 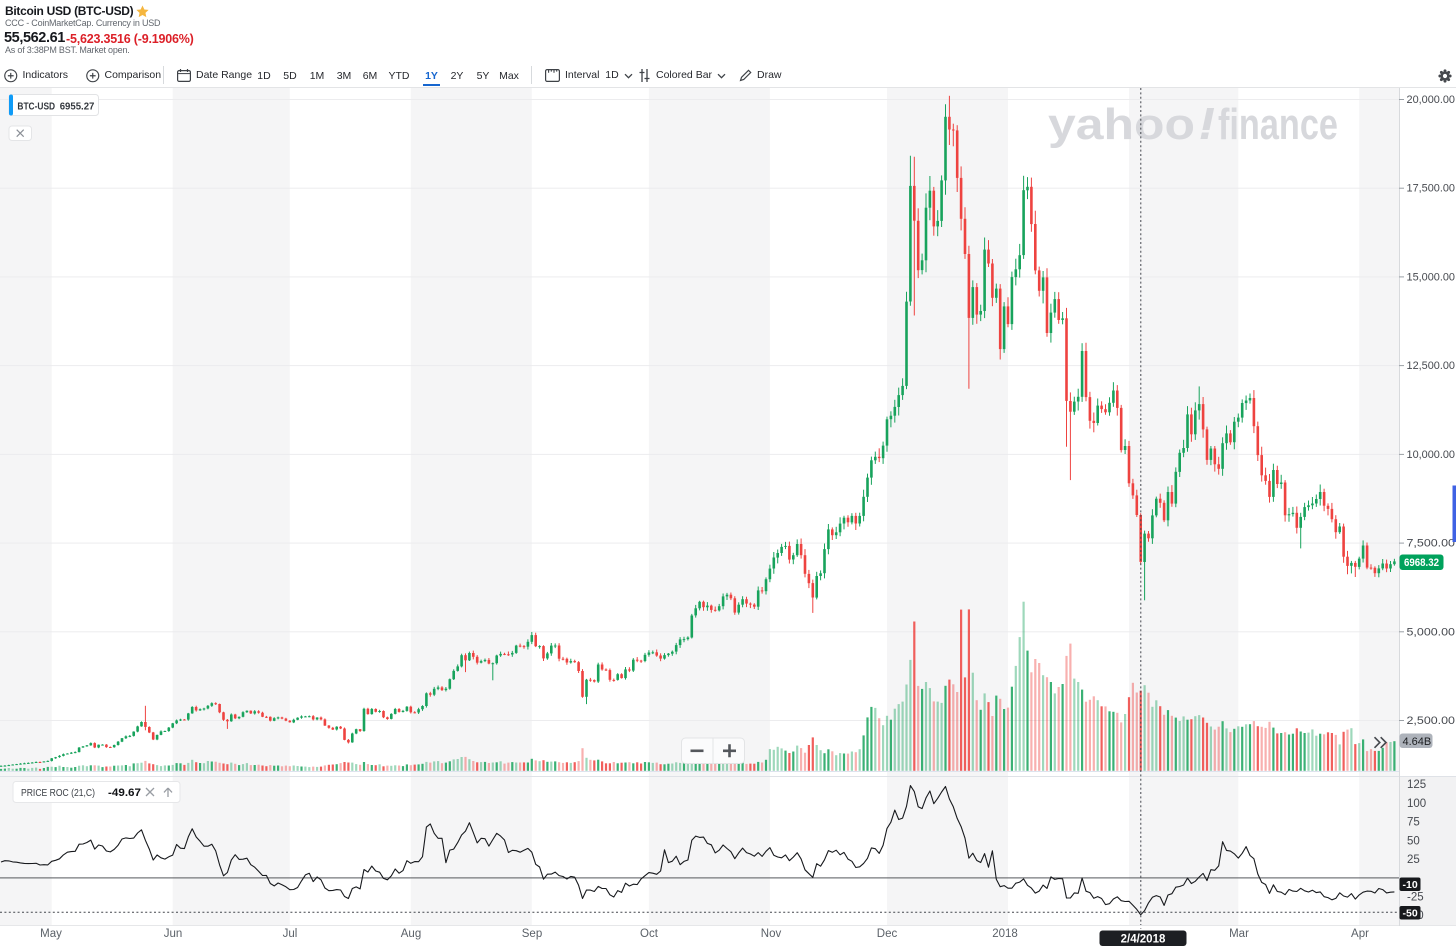 What do you see at coordinates (1431, 100) in the screenshot?
I see `svg-text: 20,000.00` at bounding box center [1431, 100].